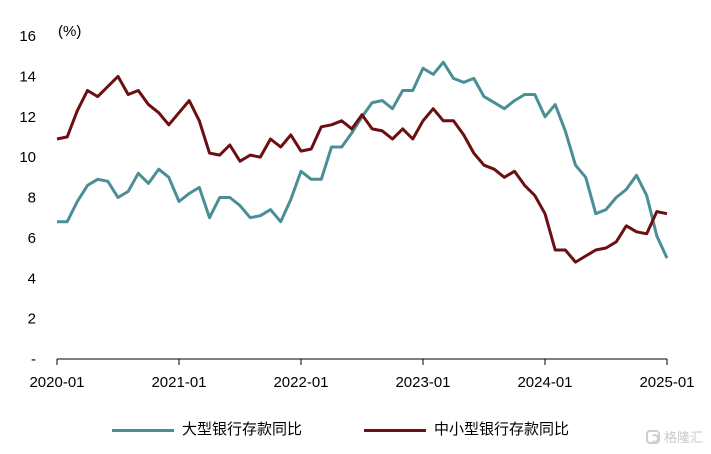  Describe the element at coordinates (143, 430) in the screenshot. I see `legend-swatch-large-banks` at that location.